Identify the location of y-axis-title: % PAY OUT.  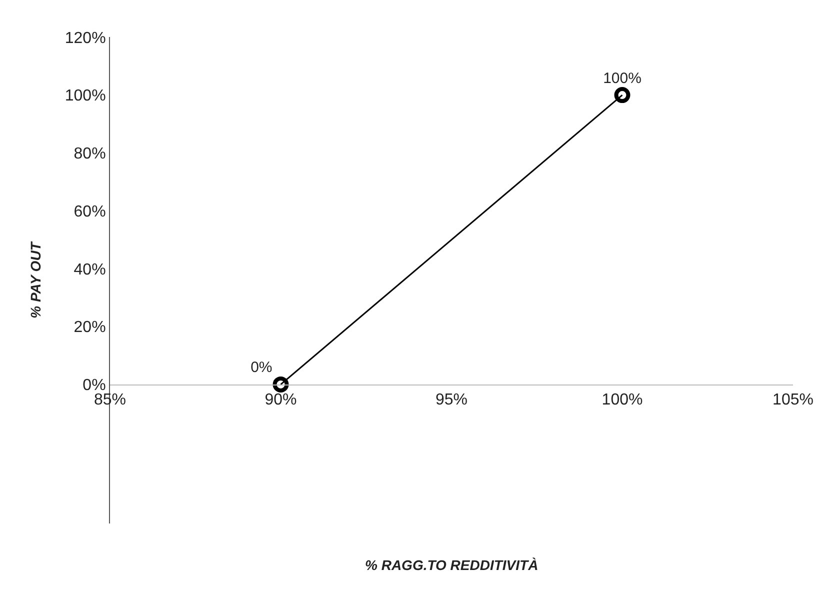
(35, 279).